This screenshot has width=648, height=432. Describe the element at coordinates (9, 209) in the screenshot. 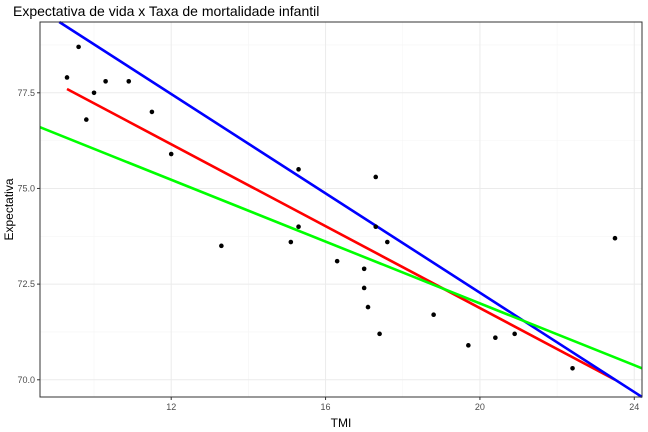

I see `y-axis-title: Expectativa` at that location.